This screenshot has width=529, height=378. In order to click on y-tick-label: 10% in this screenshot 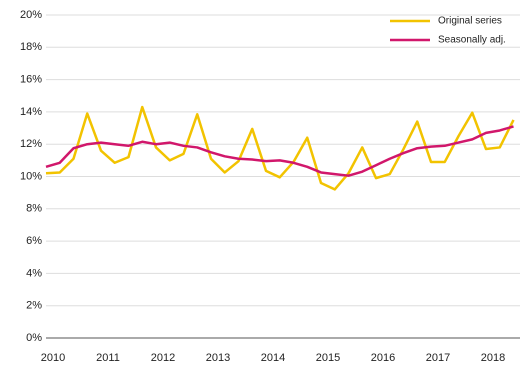, I will do `click(31, 176)`.